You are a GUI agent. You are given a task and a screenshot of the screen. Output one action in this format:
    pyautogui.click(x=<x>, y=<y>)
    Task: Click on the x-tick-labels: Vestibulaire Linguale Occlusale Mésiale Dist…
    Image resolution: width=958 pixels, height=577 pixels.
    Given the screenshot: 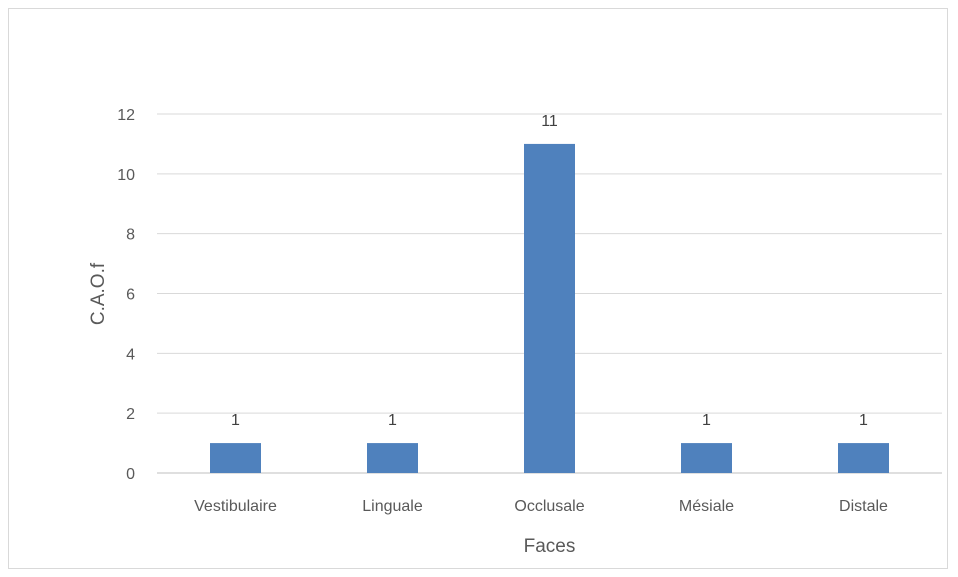 What is the action you would take?
    pyautogui.click(x=541, y=506)
    